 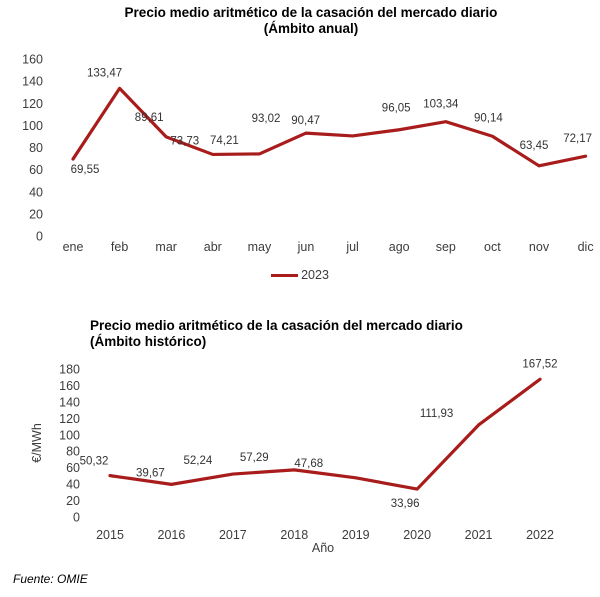 I want to click on y-axis-title: €/MWh, so click(x=37, y=443).